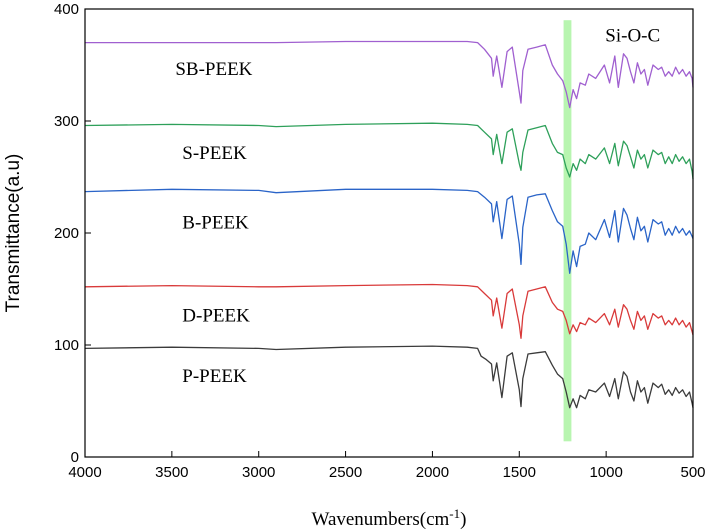 The height and width of the screenshot is (532, 709). I want to click on series-line-p-peek, so click(389, 377).